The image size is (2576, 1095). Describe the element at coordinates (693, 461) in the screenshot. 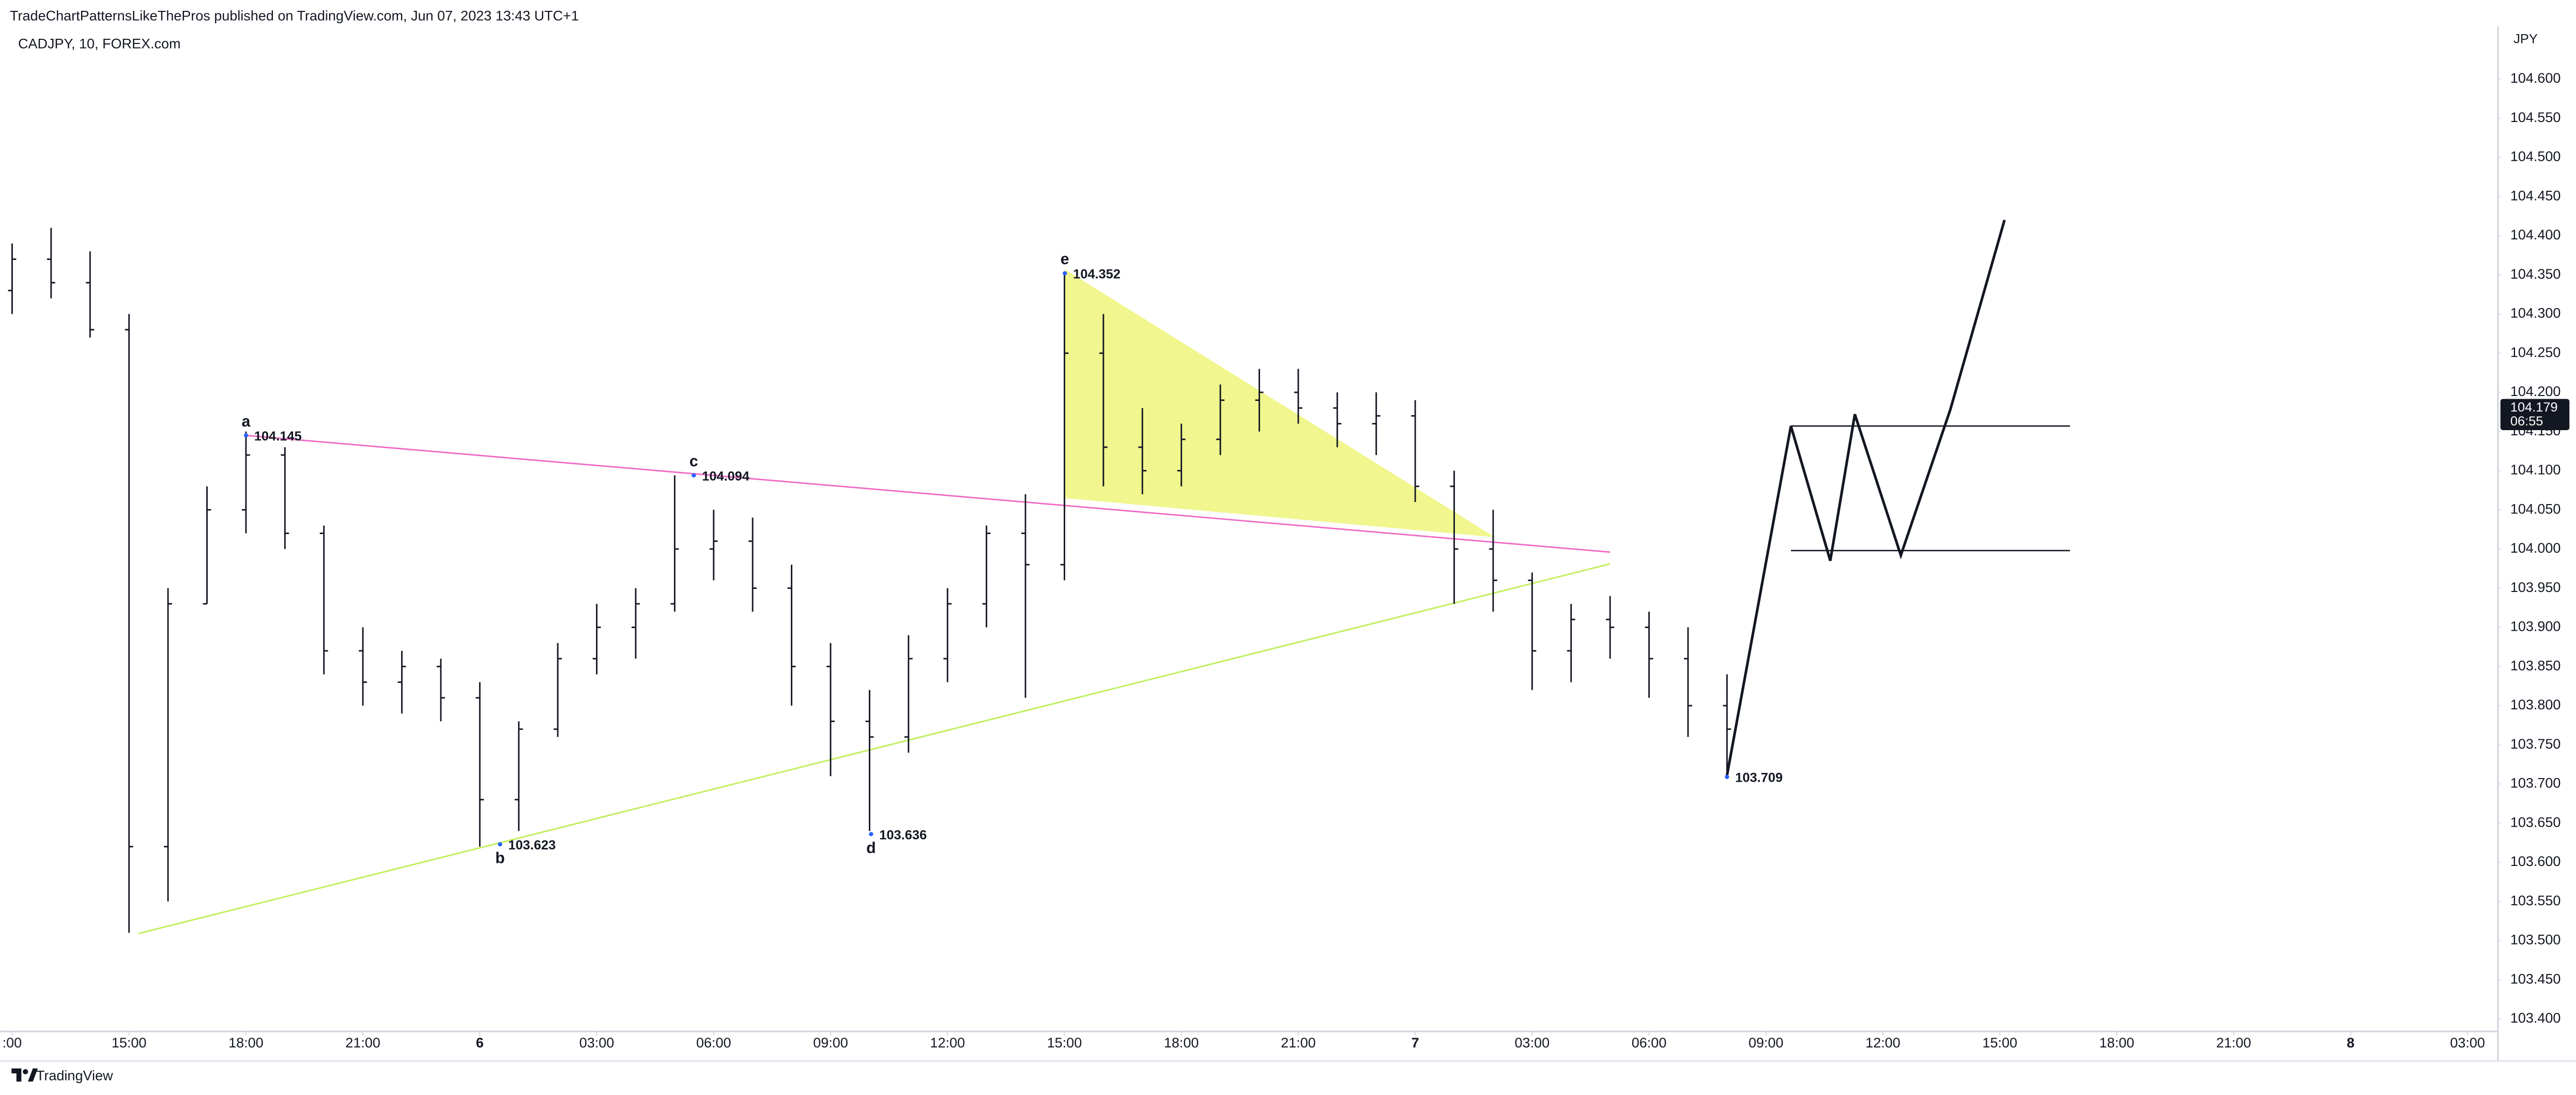

I see `pivot-label: c` at that location.